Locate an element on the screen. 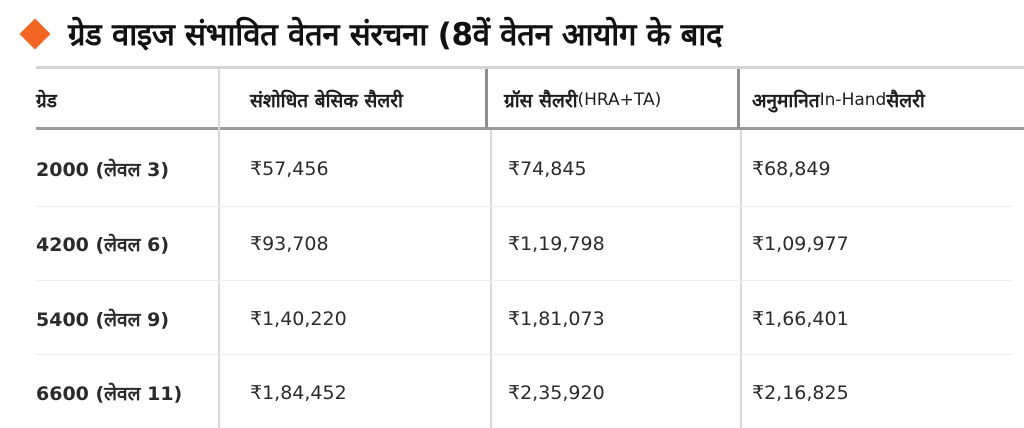 The height and width of the screenshot is (428, 1024). inhand-cell: ₹2,16,825 is located at coordinates (800, 393).